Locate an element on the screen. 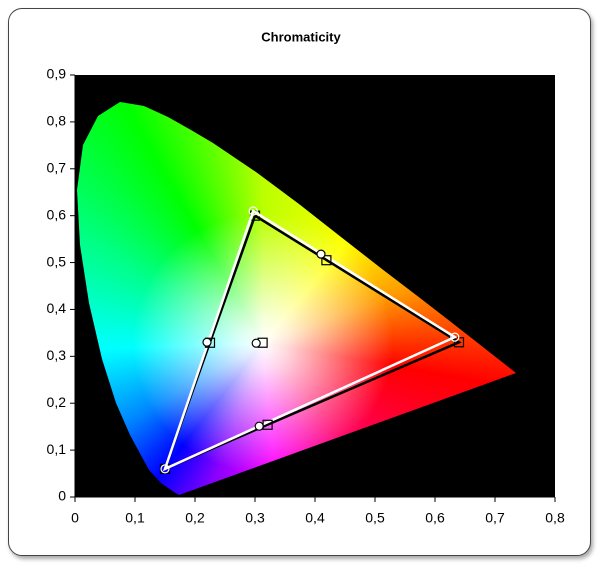 The height and width of the screenshot is (566, 600). y-tick-label: 0,4 is located at coordinates (57, 308).